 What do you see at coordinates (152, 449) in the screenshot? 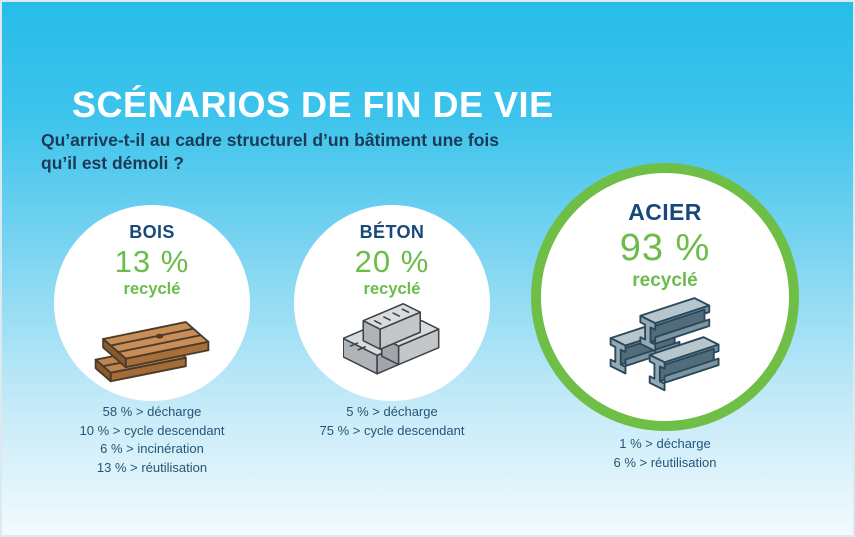
I see `breakdown-item: 6 % > incinération` at bounding box center [152, 449].